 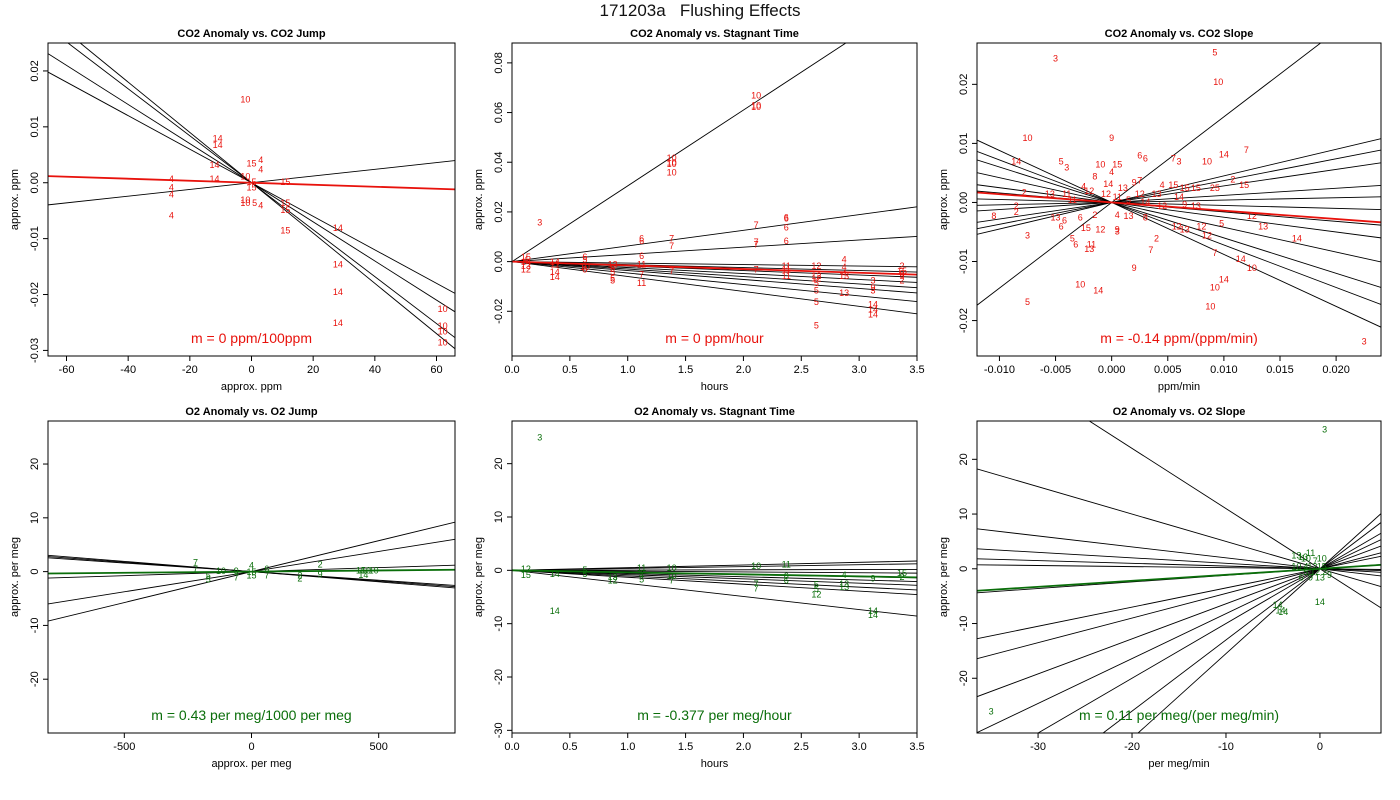 What do you see at coordinates (251, 715) in the screenshot?
I see `slope-annotation: m = 0.43 per meg/1000 per meg` at bounding box center [251, 715].